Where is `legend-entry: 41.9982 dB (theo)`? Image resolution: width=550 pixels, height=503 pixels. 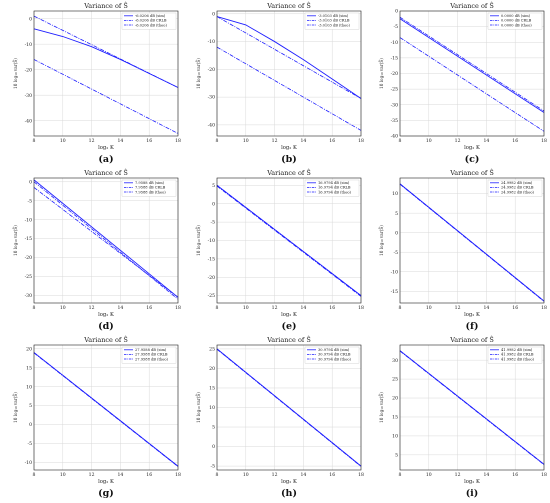 legend-entry: 41.9982 dB (theo) is located at coordinates (518, 359).